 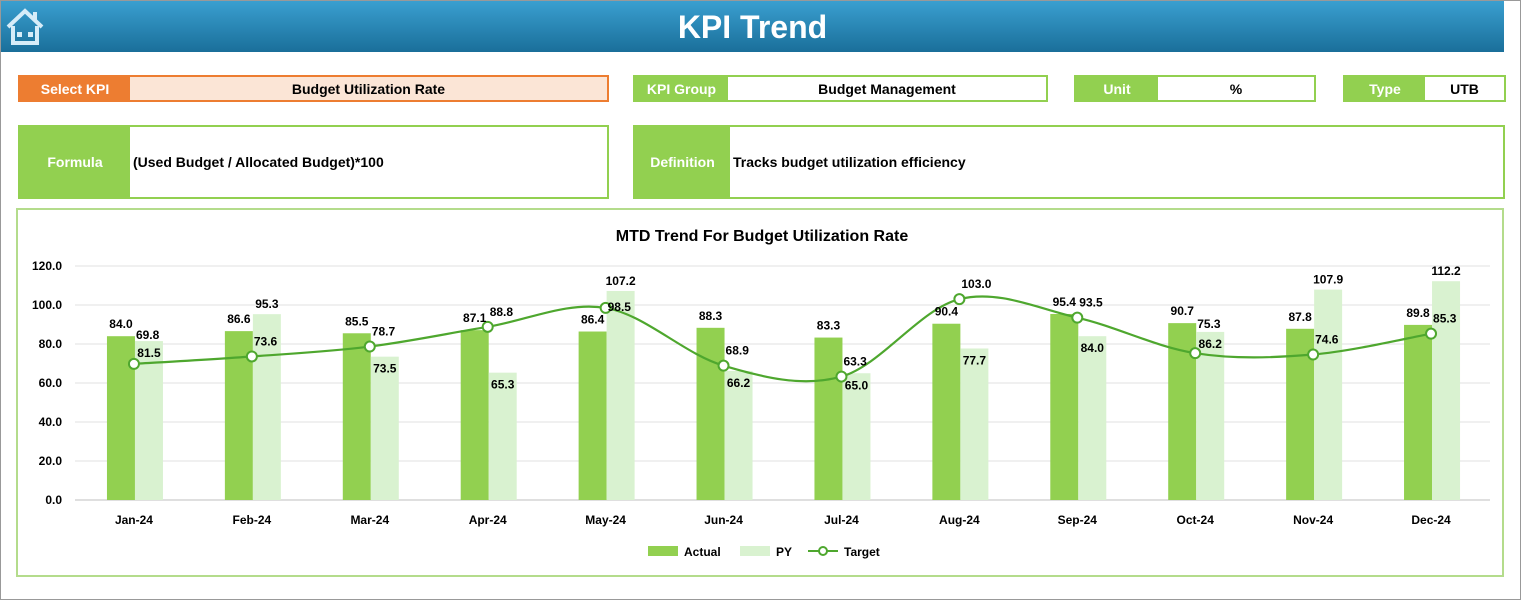 I want to click on kpi-group-field: KPI Group Budget Management, so click(x=840, y=88).